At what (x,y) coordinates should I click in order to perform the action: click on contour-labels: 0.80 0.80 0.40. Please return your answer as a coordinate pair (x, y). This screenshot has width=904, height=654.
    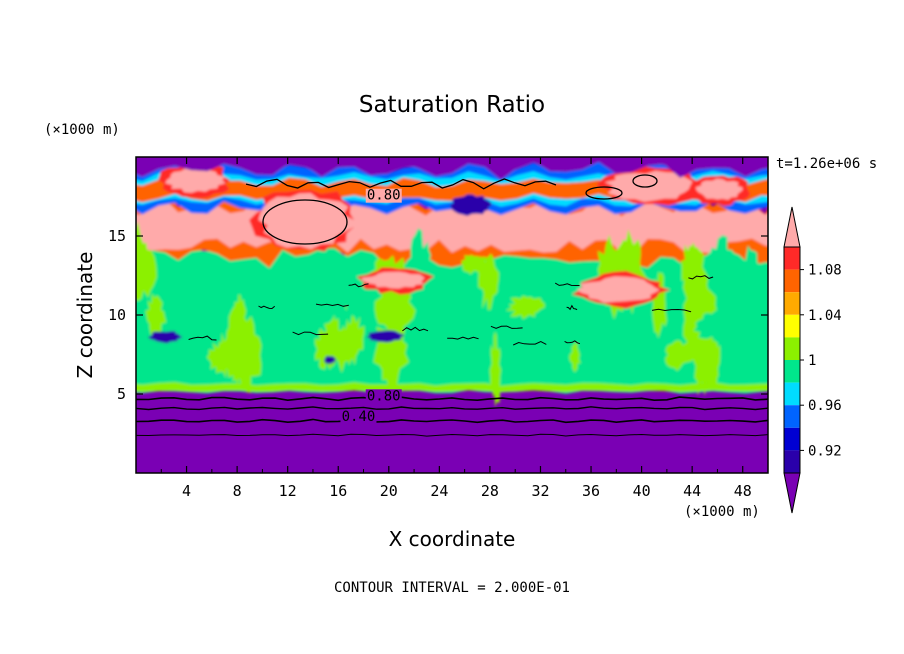
    Looking at the image, I should click on (371, 306).